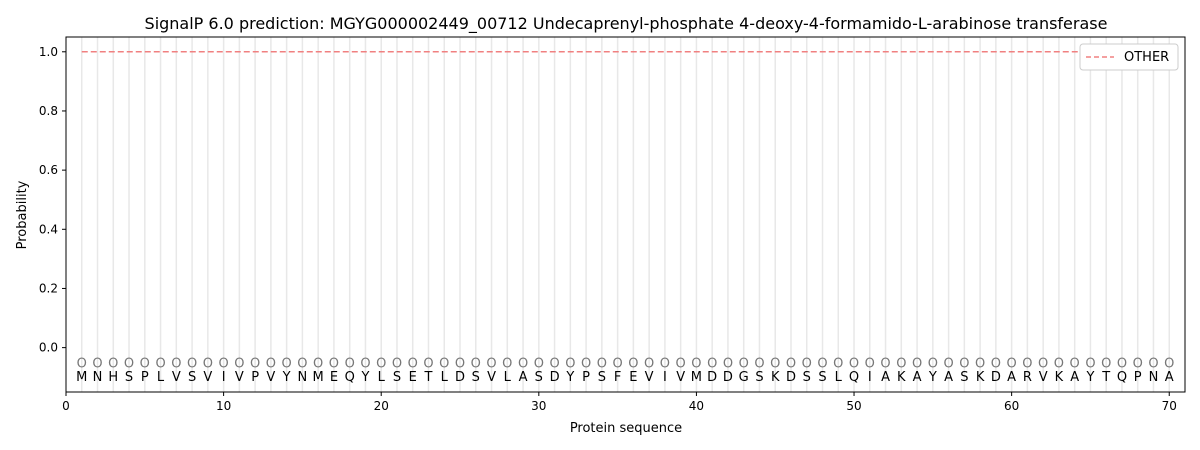 This screenshot has width=1200, height=450. Describe the element at coordinates (626, 428) in the screenshot. I see `x-axis-label: Protein sequence` at that location.